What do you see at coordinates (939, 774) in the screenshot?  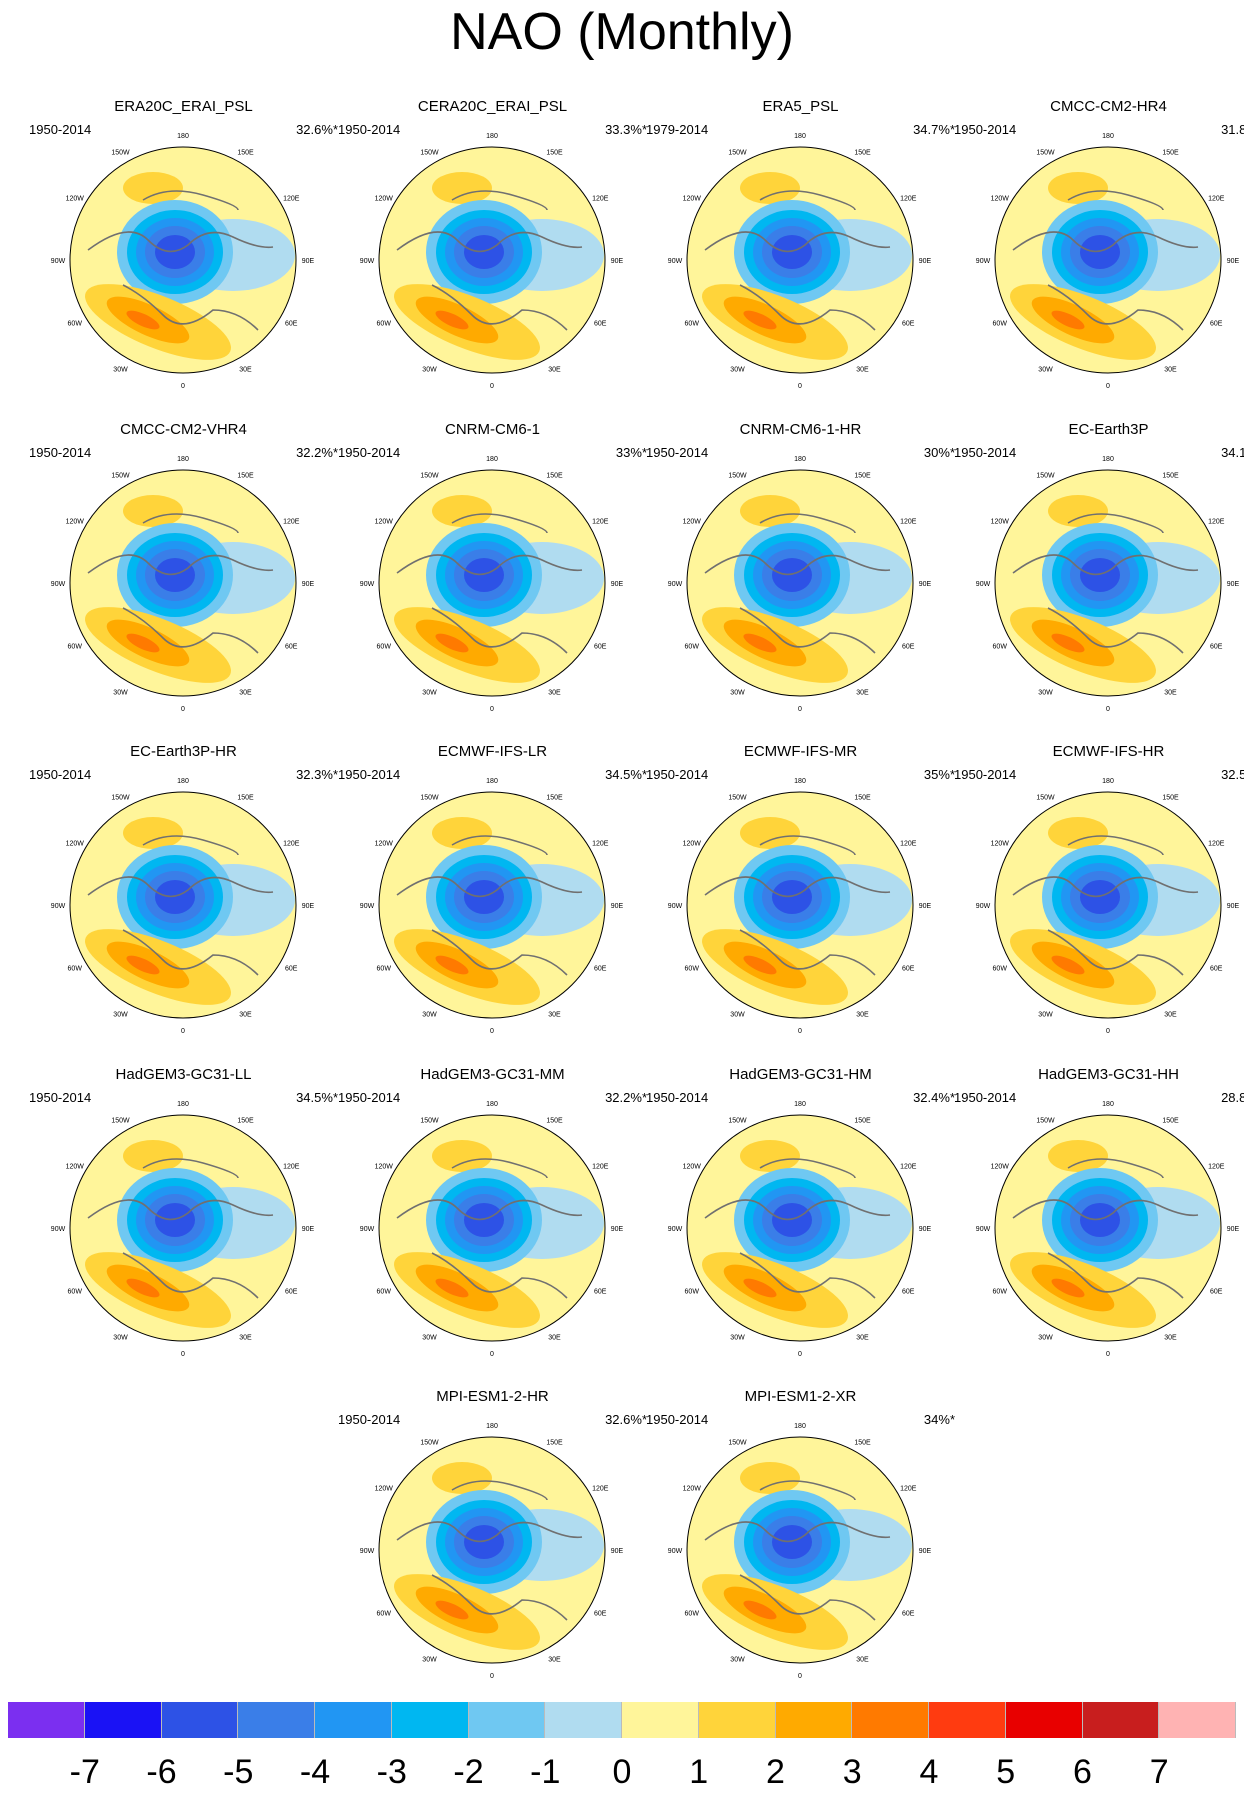 I see `panel-explained-variance: 35%*` at bounding box center [939, 774].